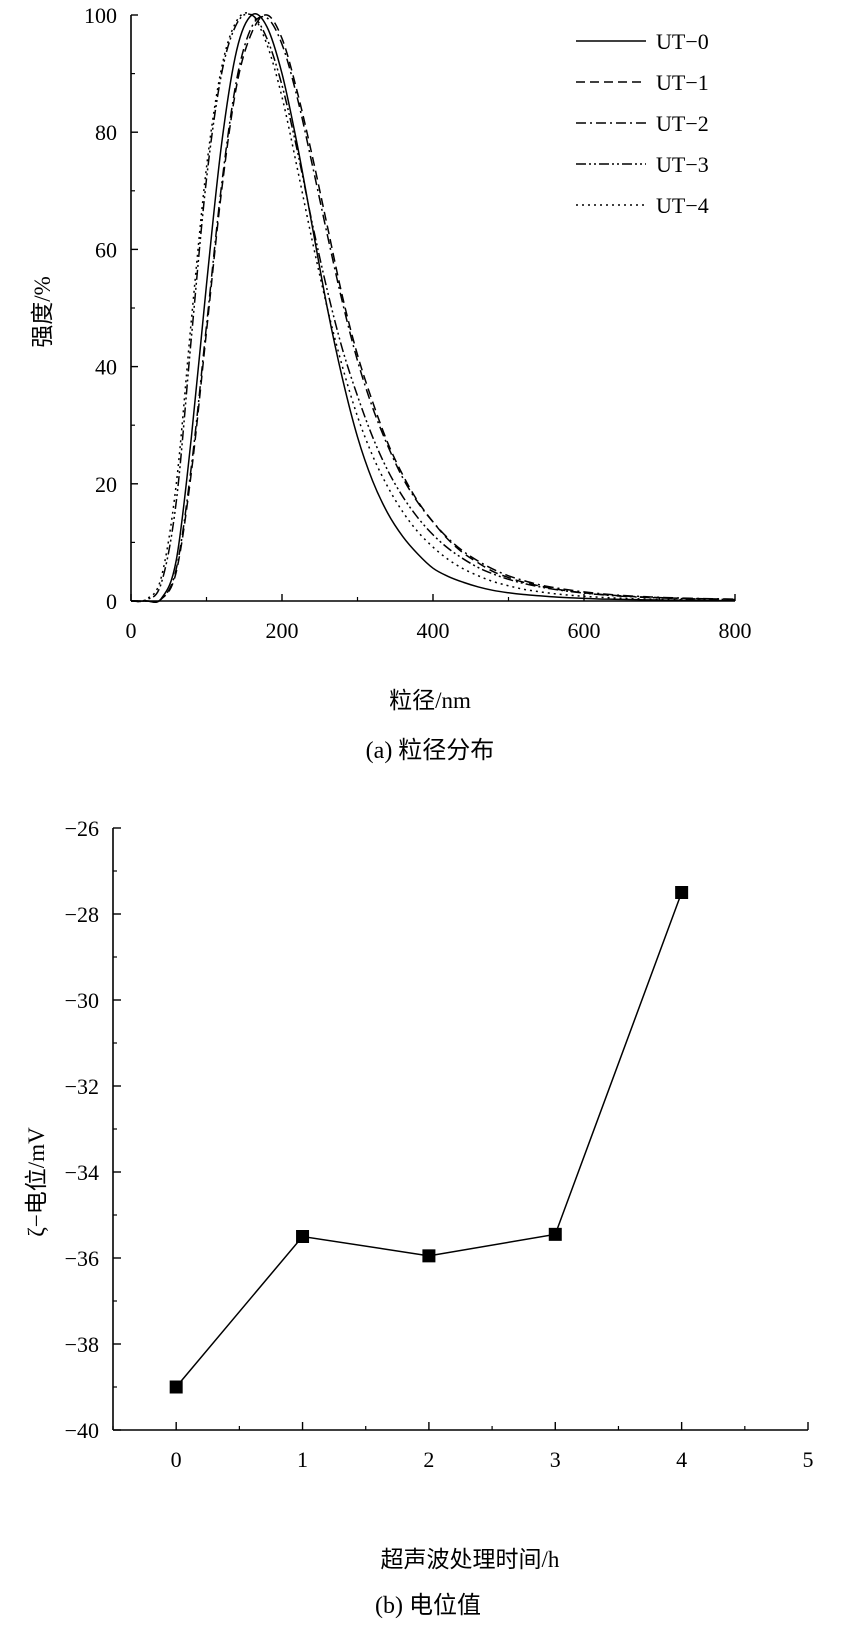 Image resolution: width=850 pixels, height=1631 pixels. I want to click on chart-b-x-tick-label: 3, so click(555, 1459).